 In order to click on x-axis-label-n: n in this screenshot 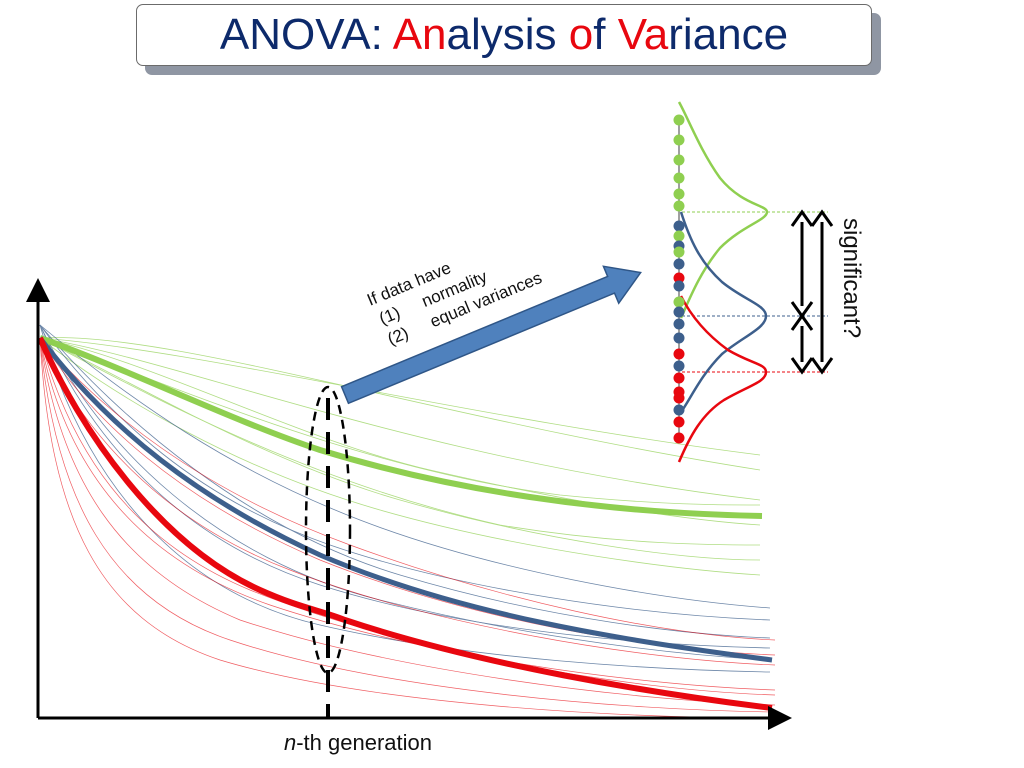, I will do `click(290, 742)`.